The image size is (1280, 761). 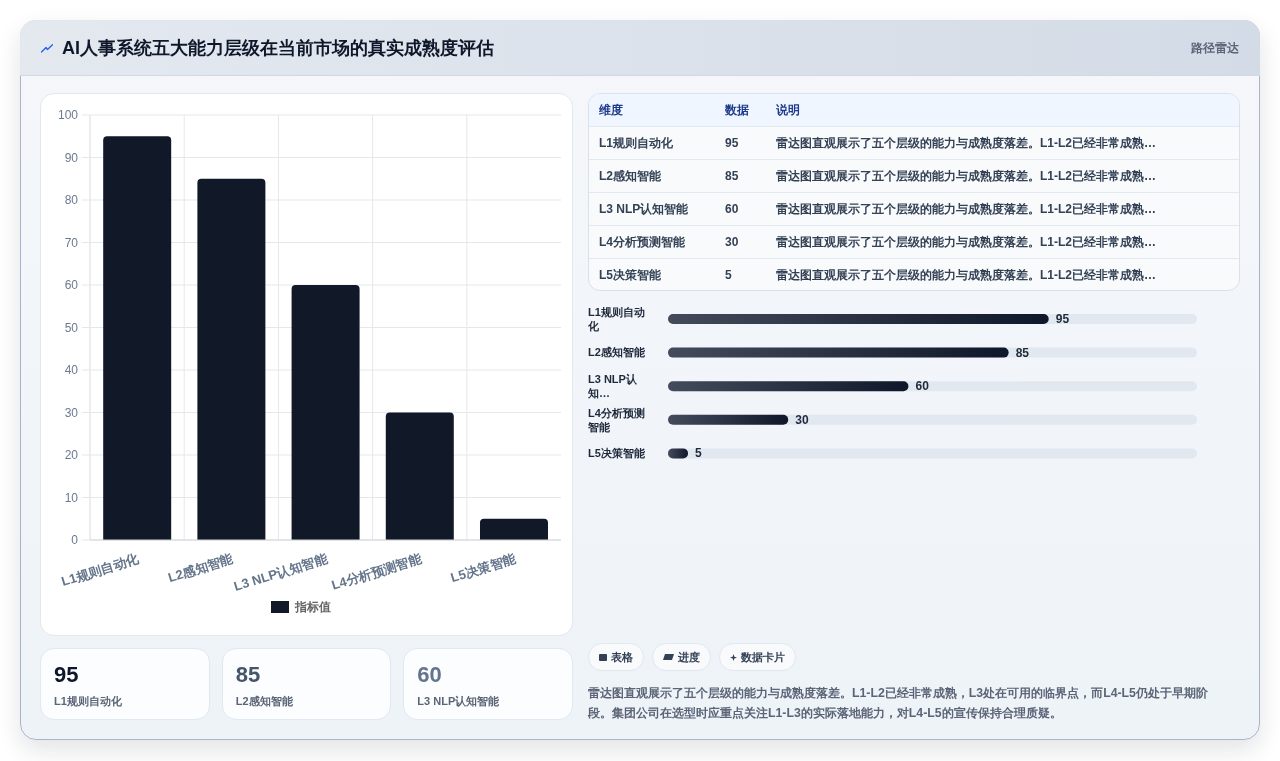 I want to click on text: 表格, so click(x=622, y=656).